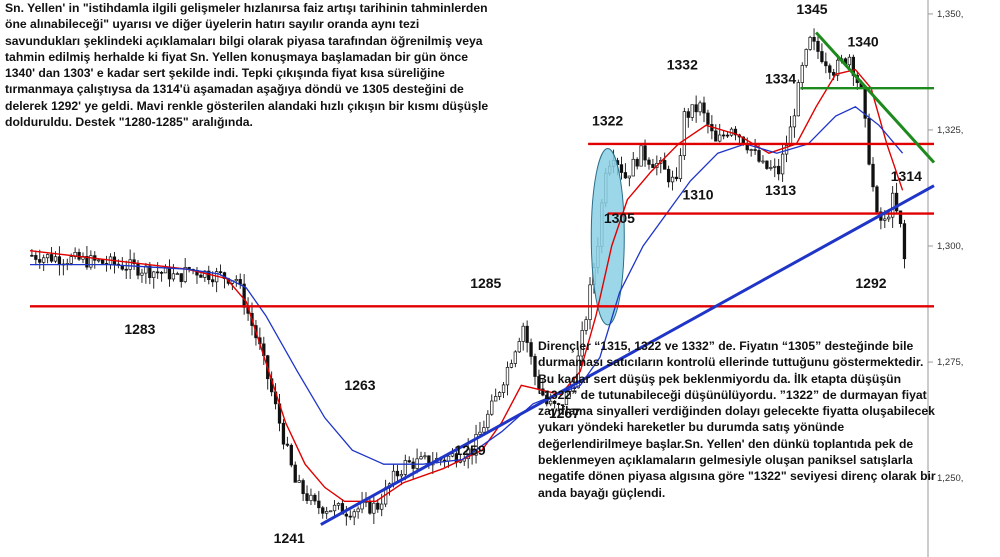 This screenshot has height=557, width=1000. What do you see at coordinates (870, 283) in the screenshot?
I see `price-annotation: 1292` at bounding box center [870, 283].